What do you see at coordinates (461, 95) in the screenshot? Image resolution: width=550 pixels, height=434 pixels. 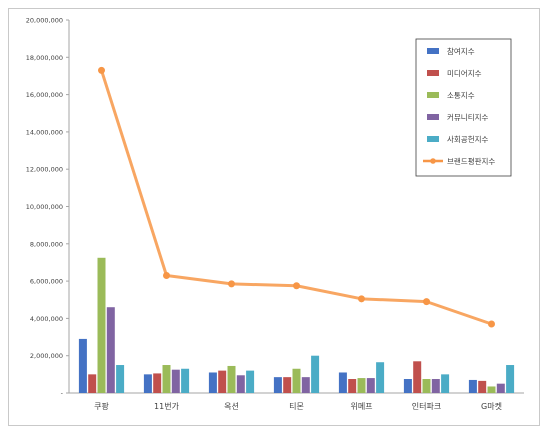 I see `legend-label: 소통지수` at bounding box center [461, 95].